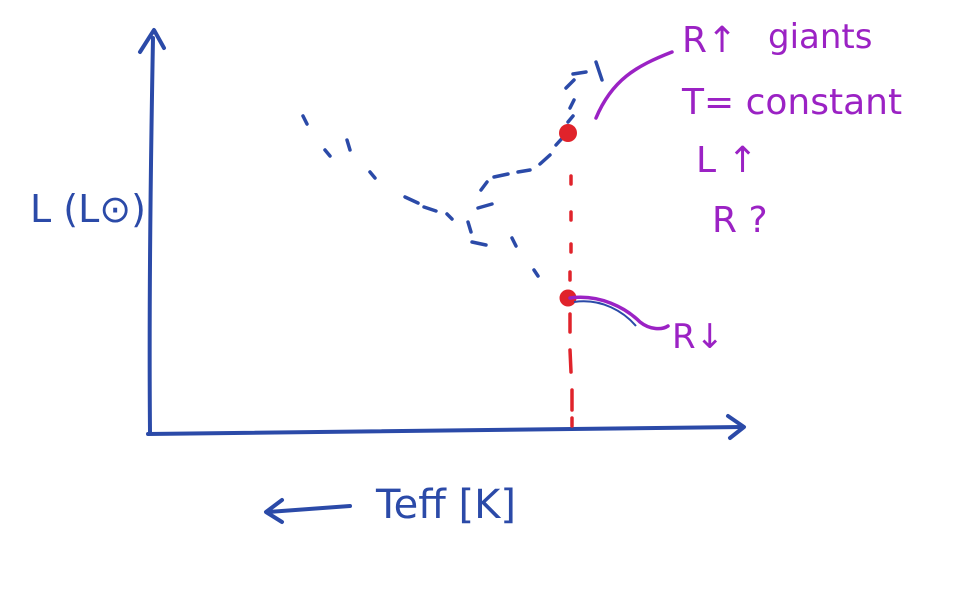  I want to click on y-axis-arrowhead-icon, so click(152, 41).